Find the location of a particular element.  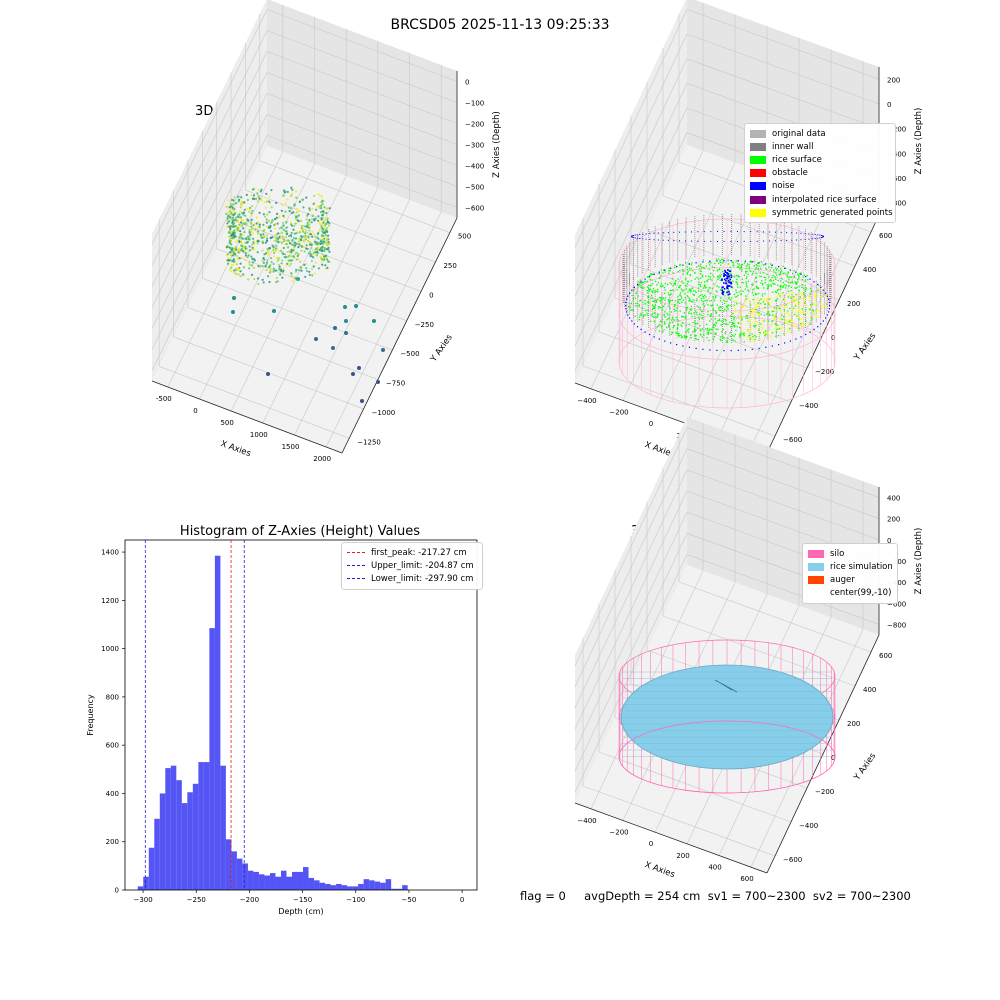

legend-label: noise is located at coordinates (783, 186).